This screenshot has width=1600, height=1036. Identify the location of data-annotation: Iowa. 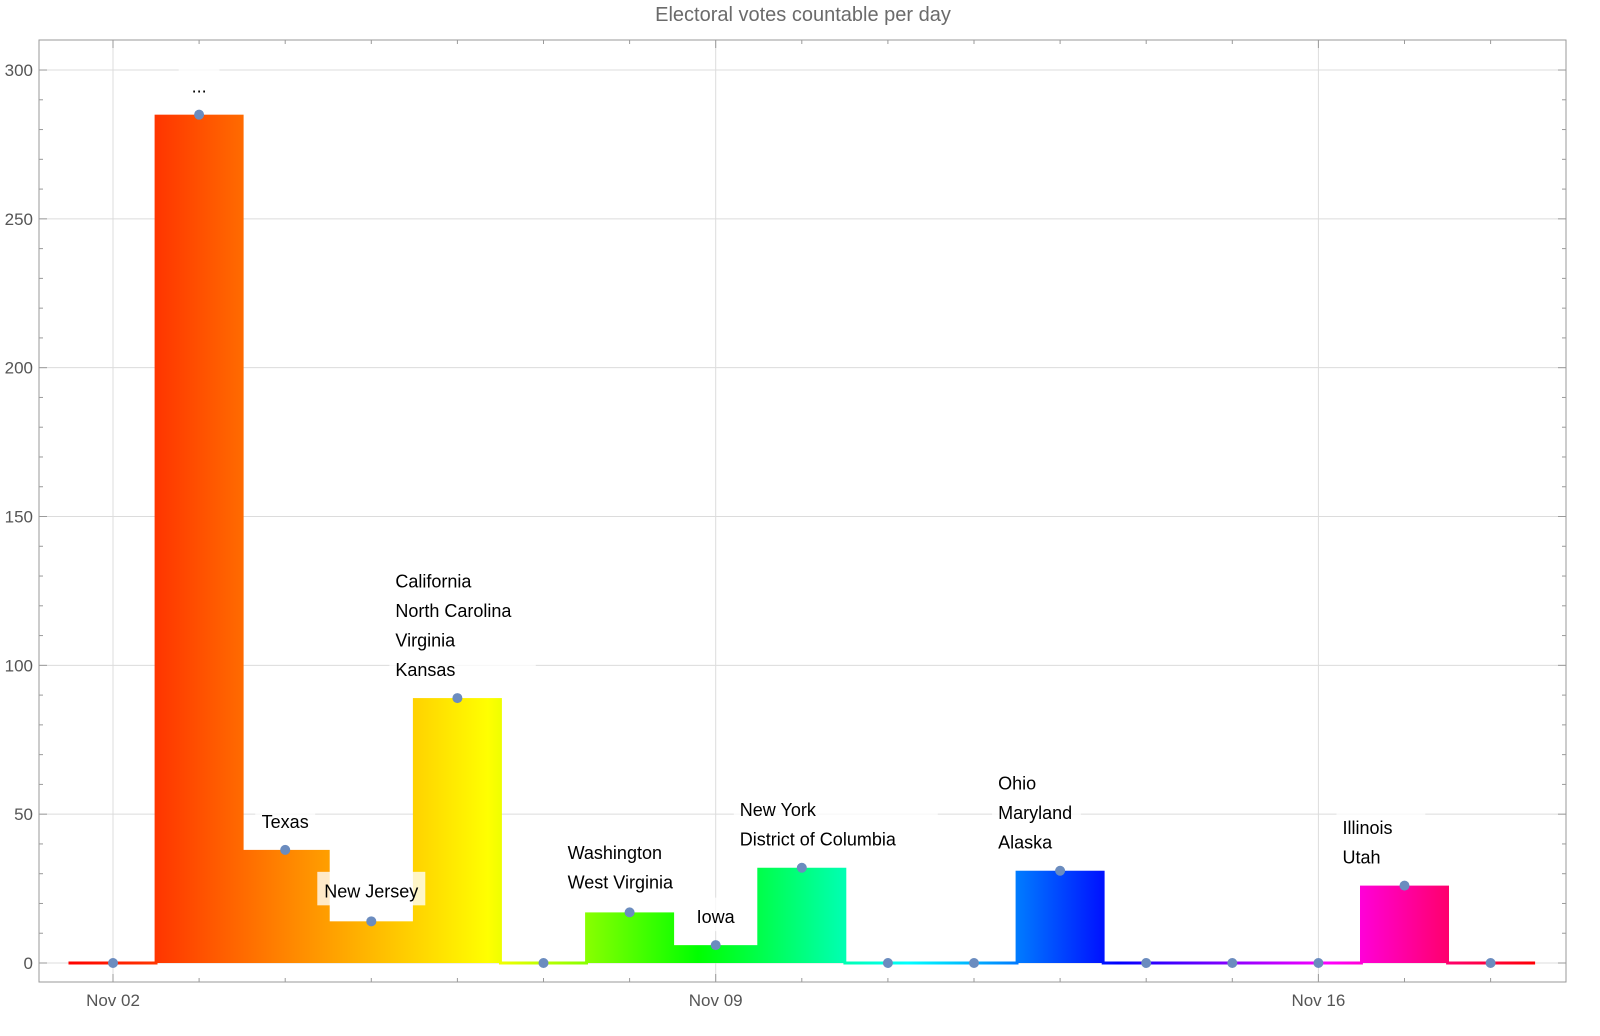
(715, 914).